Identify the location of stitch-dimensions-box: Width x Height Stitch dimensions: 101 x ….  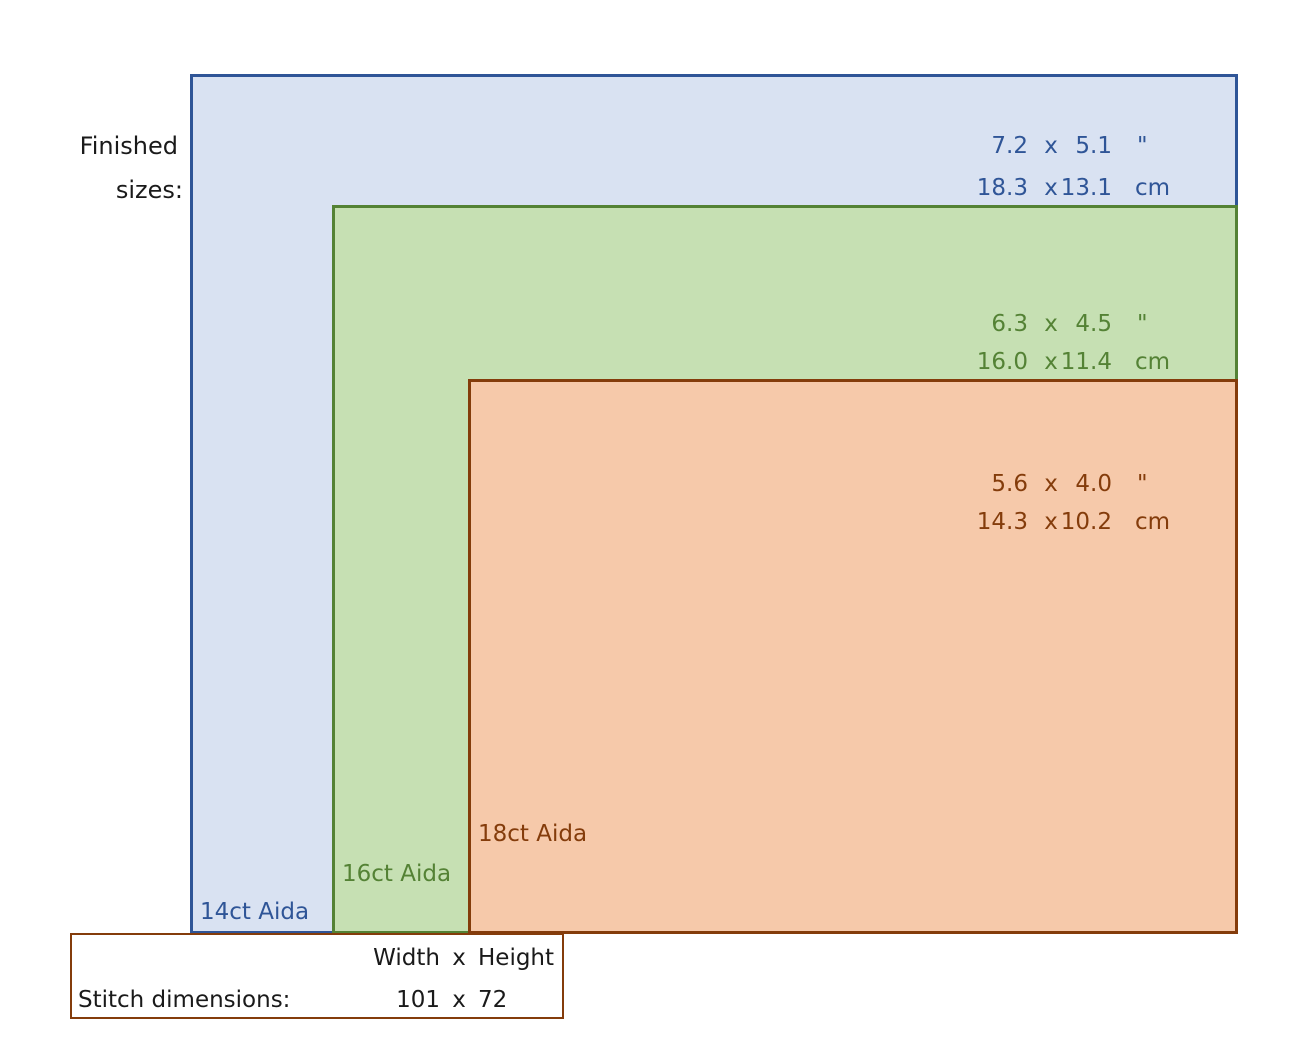
(317, 976).